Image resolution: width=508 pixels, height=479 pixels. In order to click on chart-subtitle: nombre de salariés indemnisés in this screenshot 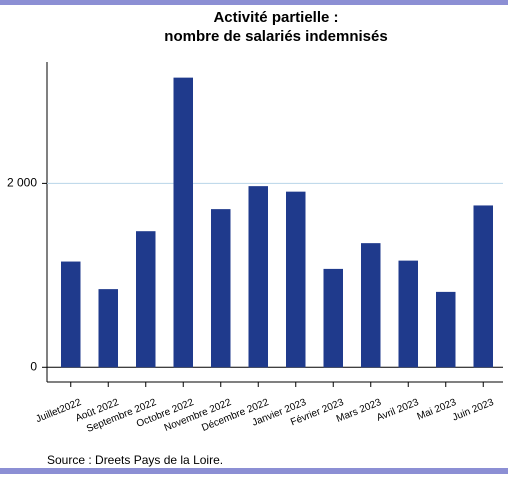, I will do `click(275, 36)`.